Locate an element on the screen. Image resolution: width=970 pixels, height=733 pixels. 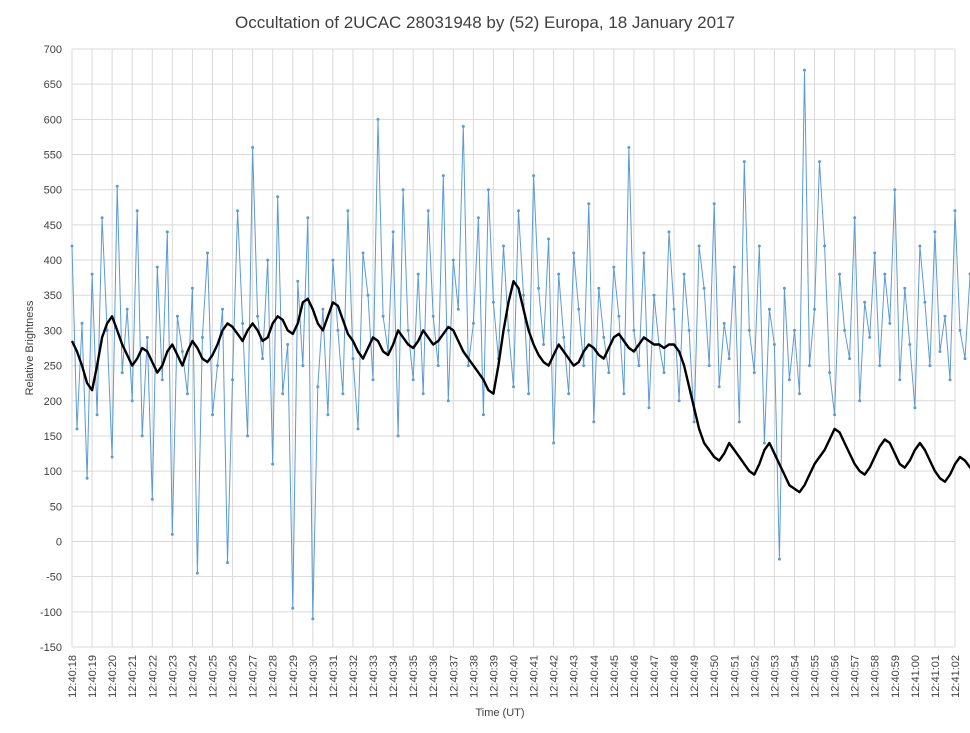
y-tick-label: 0 is located at coordinates (59, 542).